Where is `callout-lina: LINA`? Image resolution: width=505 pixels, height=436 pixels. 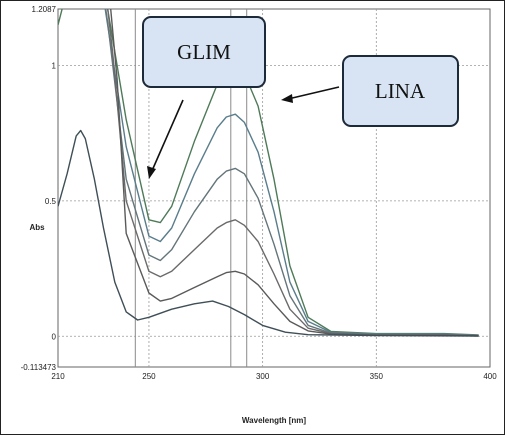 callout-lina: LINA is located at coordinates (370, 91).